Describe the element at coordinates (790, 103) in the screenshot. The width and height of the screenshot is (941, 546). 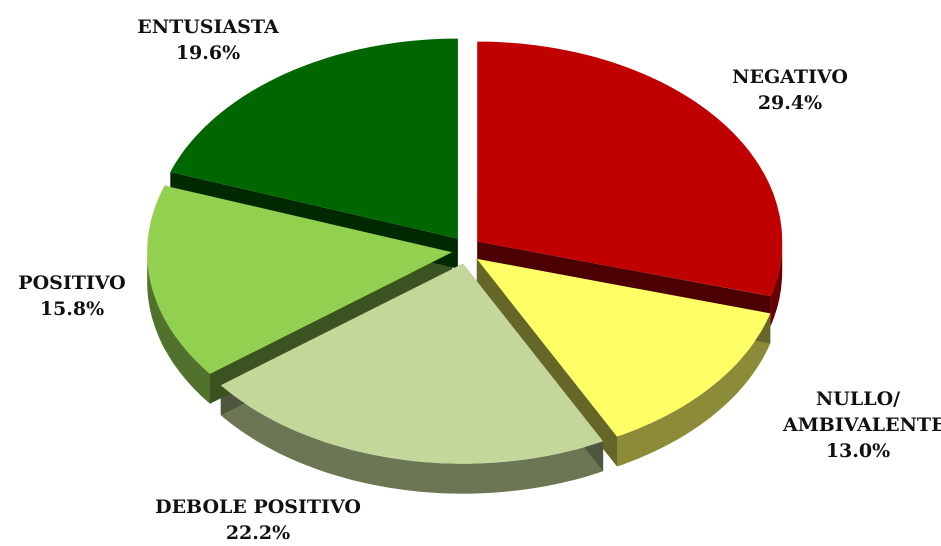
I see `value-label: 29.4%` at that location.